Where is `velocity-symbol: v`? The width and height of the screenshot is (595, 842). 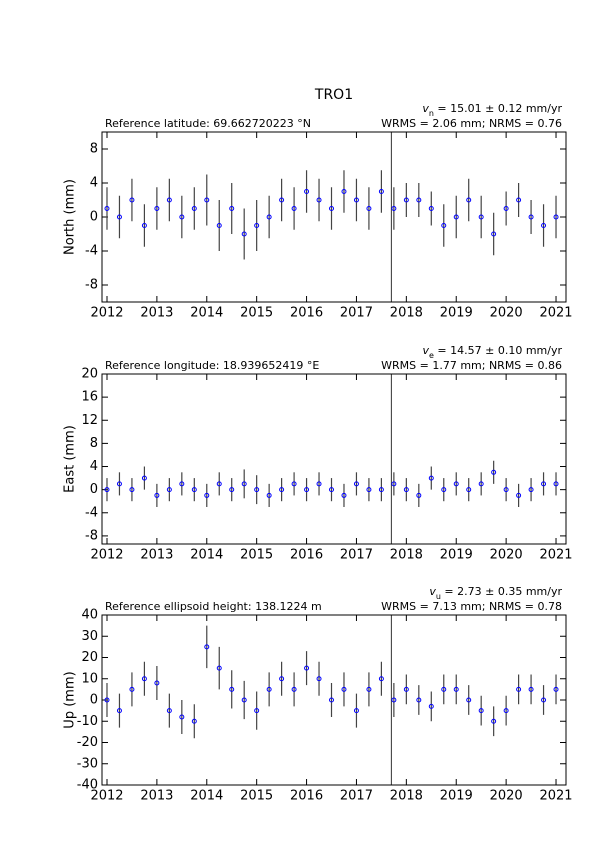
velocity-symbol: v is located at coordinates (425, 350).